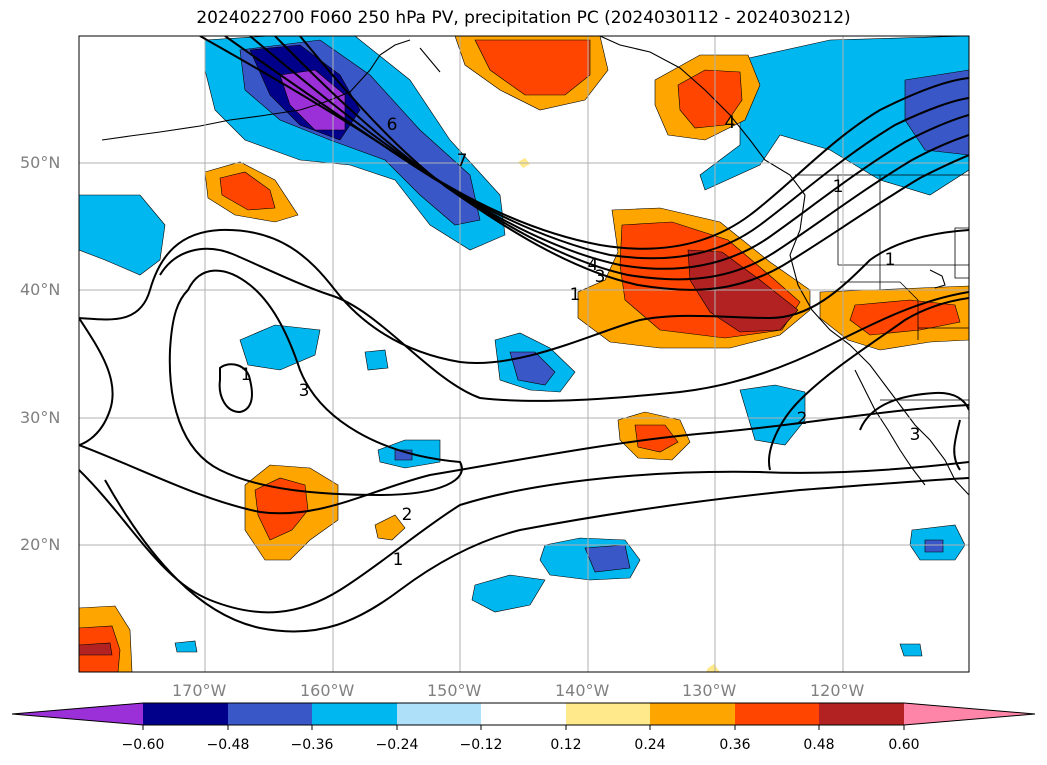 The height and width of the screenshot is (765, 1047). I want to click on colorbar-tick-label: 0.48, so click(819, 745).